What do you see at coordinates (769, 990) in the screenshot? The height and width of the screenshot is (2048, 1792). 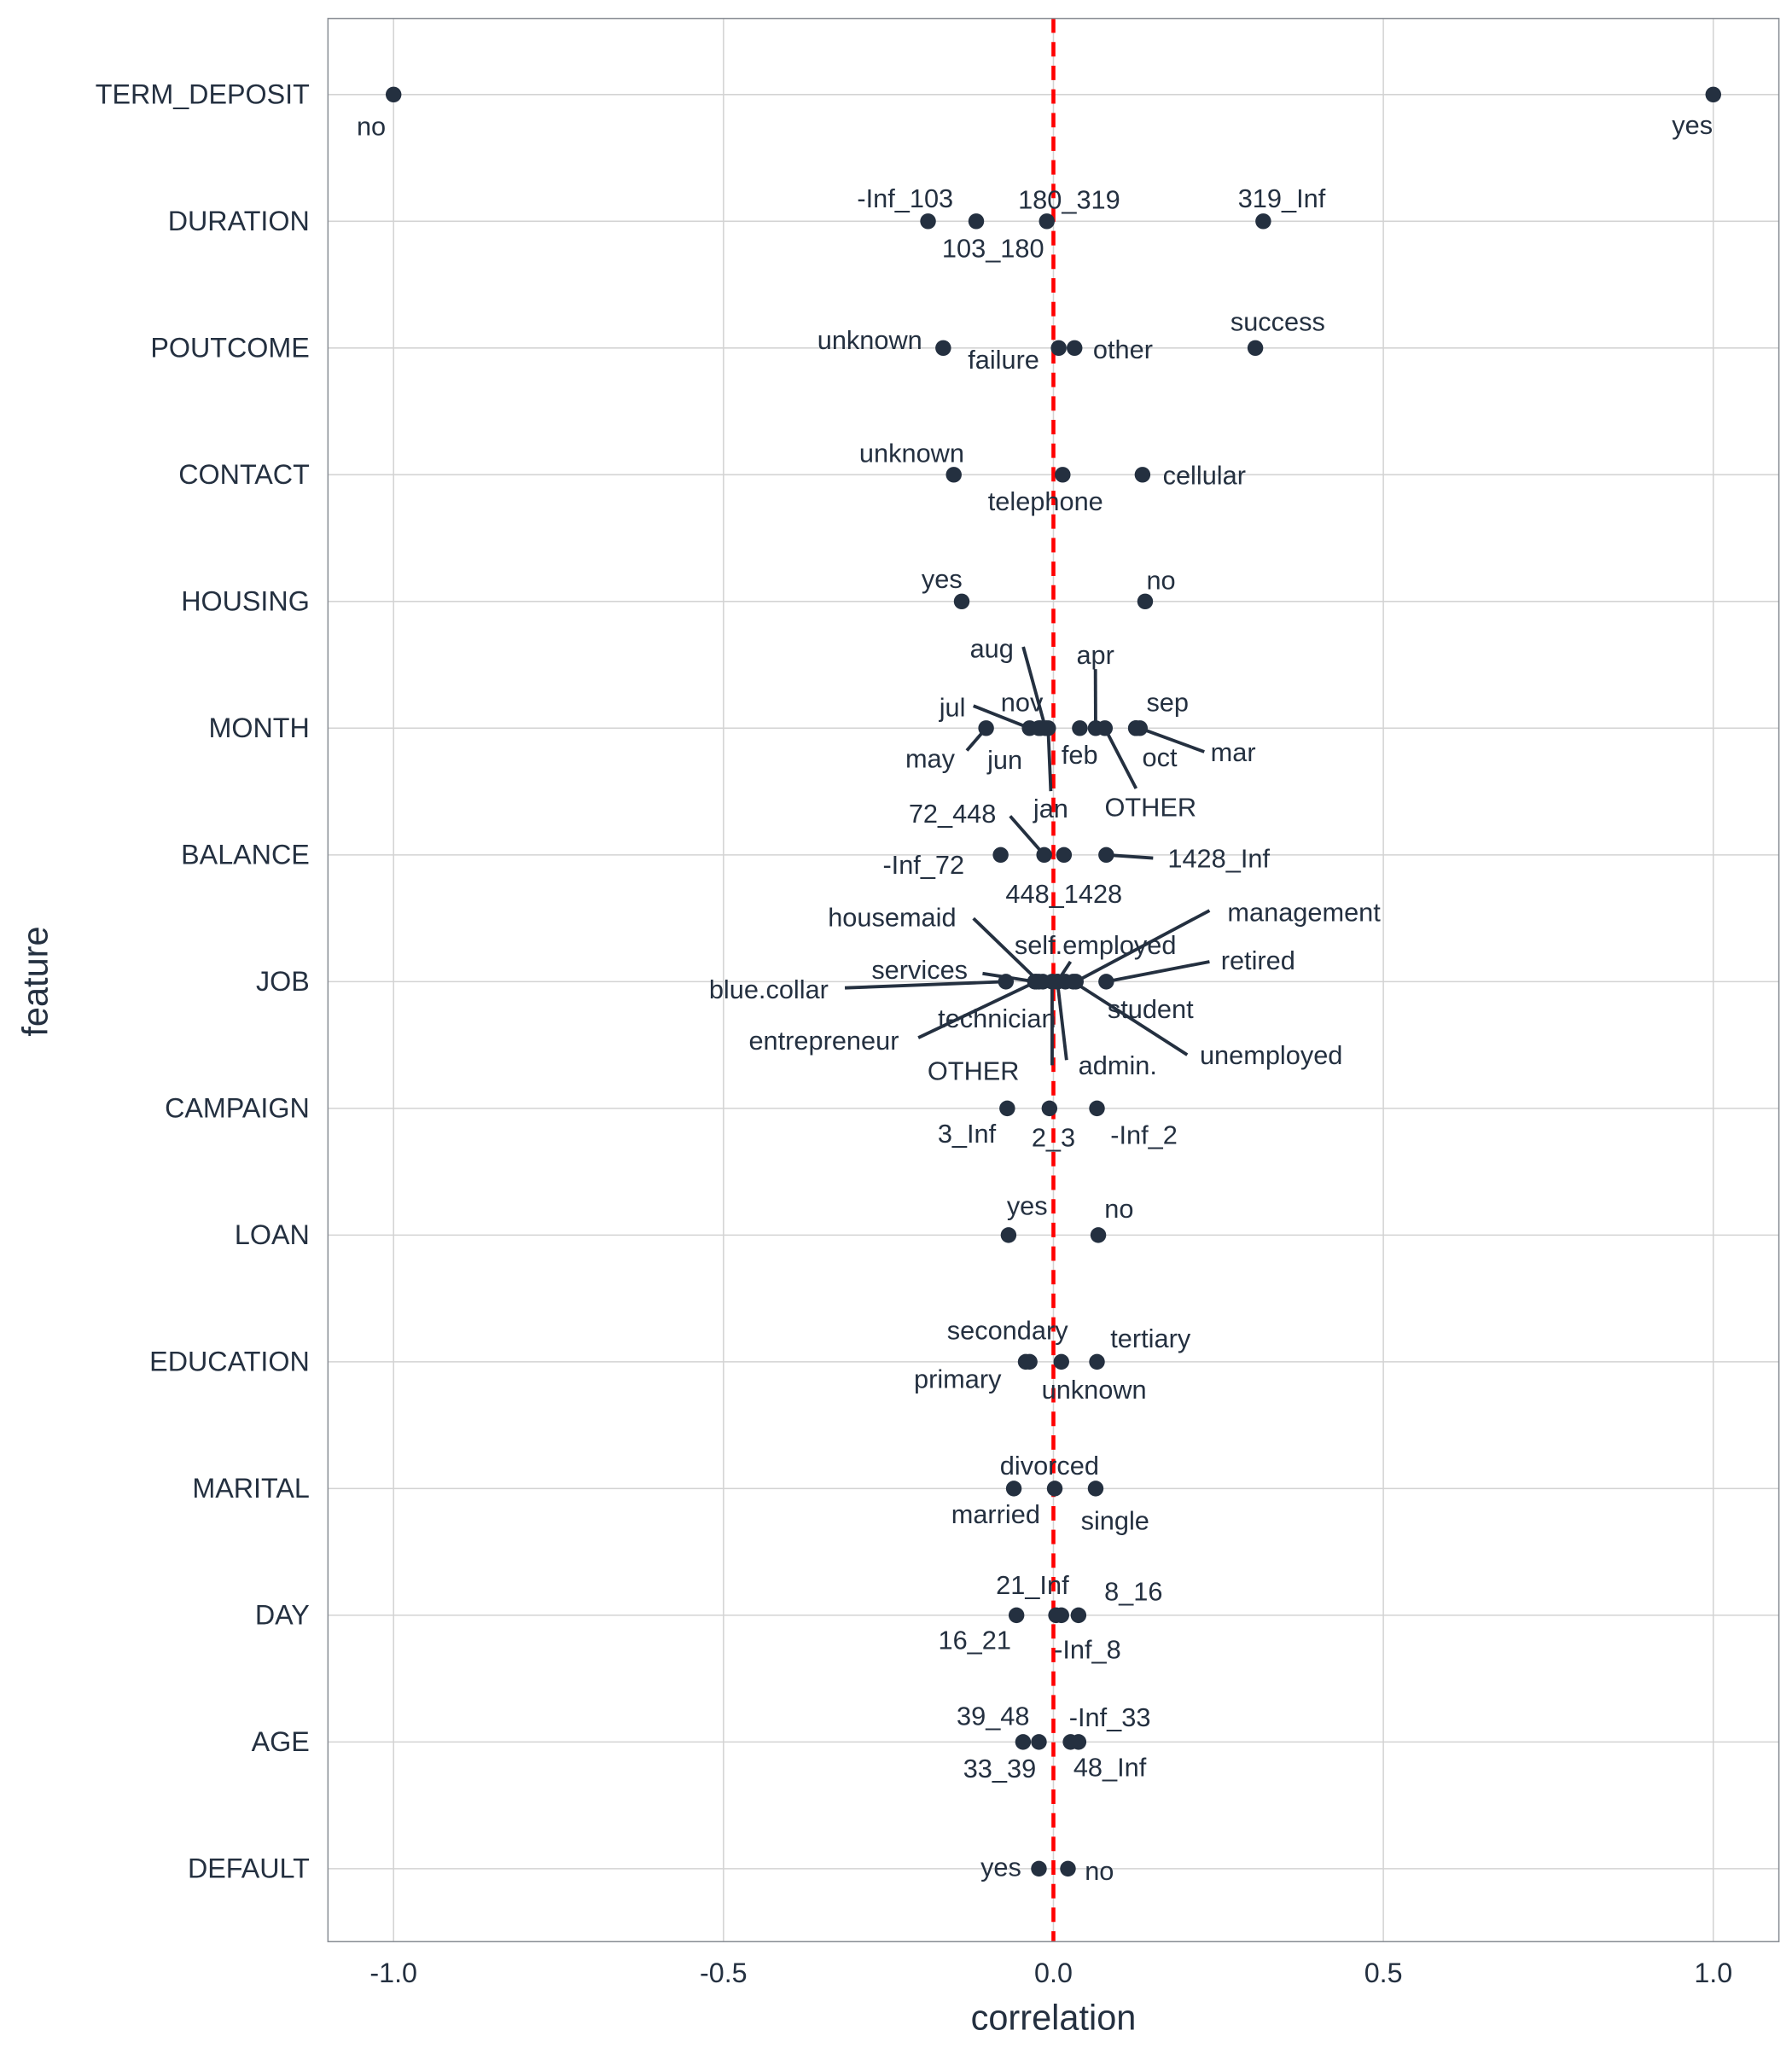 I see `point-label: blue.collar` at bounding box center [769, 990].